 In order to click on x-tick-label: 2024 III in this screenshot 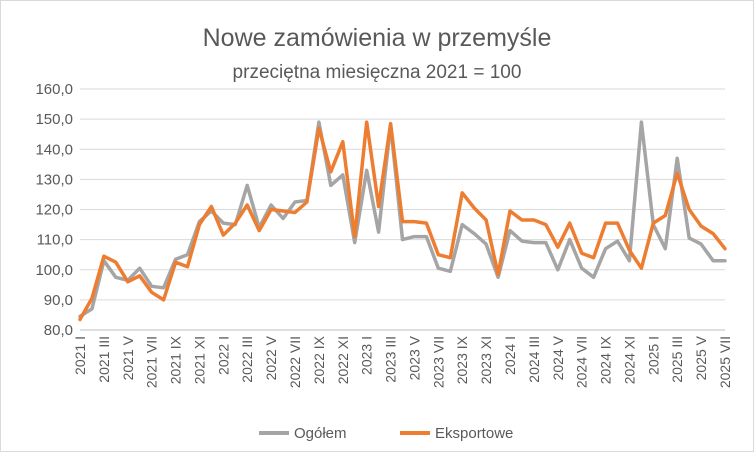, I will do `click(534, 359)`.